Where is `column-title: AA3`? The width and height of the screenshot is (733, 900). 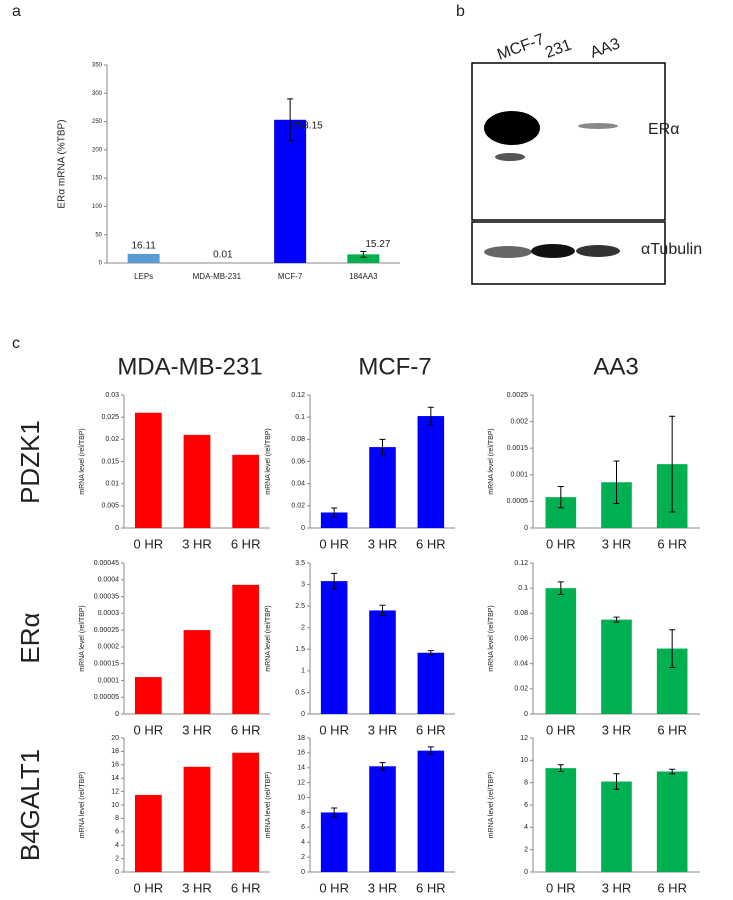 column-title: AA3 is located at coordinates (615, 366).